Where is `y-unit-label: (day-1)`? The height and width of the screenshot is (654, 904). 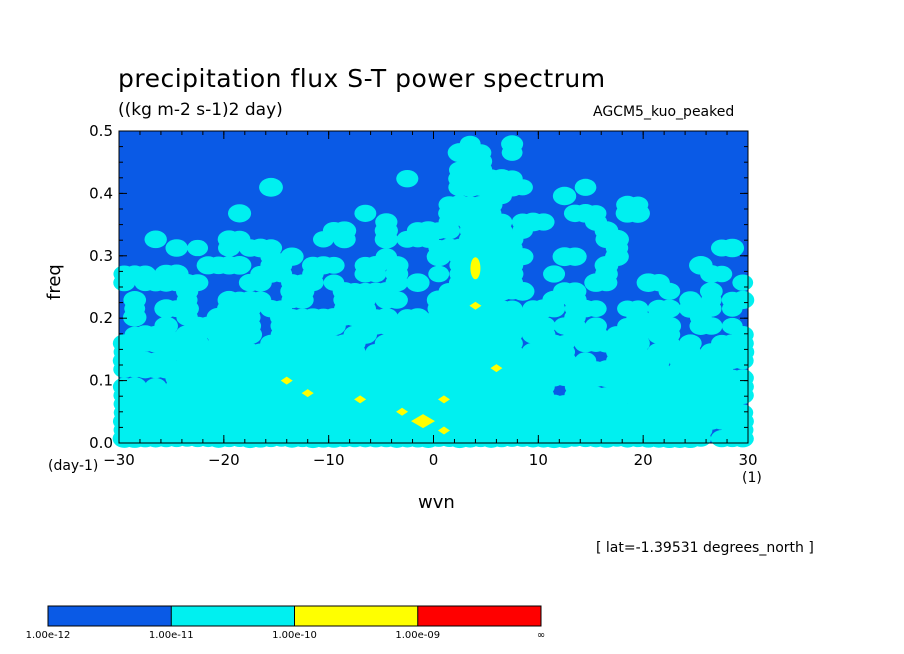 y-unit-label: (day-1) is located at coordinates (73, 466).